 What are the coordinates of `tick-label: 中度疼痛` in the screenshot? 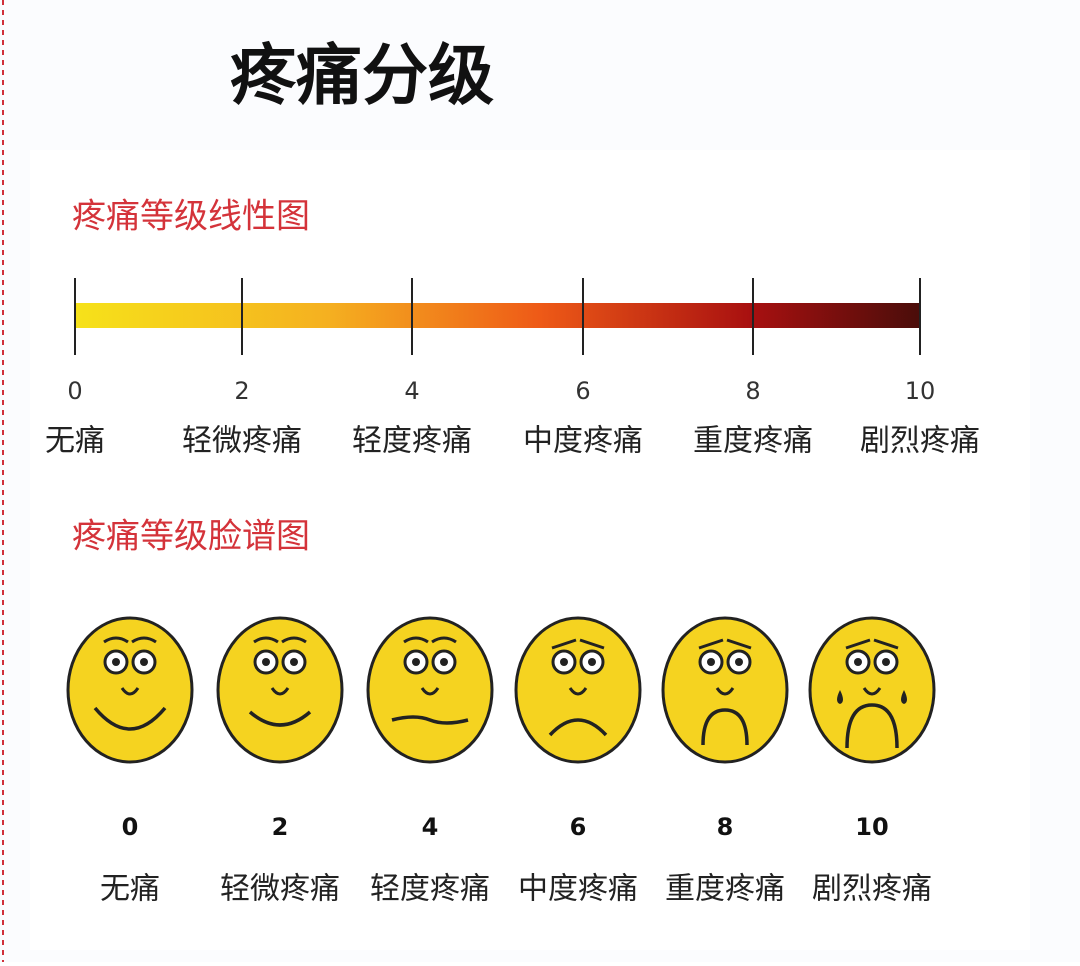 It's located at (583, 441).